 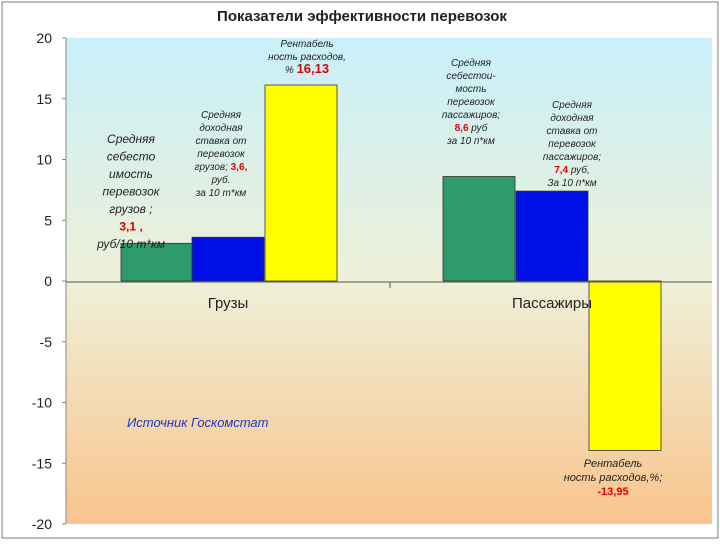 What do you see at coordinates (42, 403) in the screenshot?
I see `y-tick-label: -10` at bounding box center [42, 403].